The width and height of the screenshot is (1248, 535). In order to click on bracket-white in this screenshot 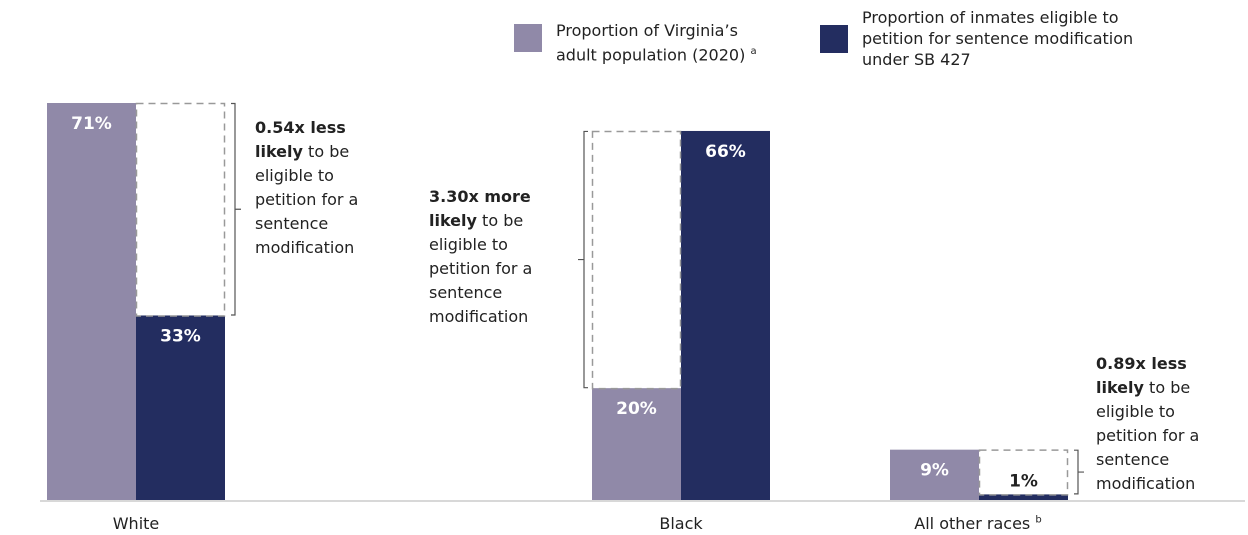, I will do `click(236, 209)`.